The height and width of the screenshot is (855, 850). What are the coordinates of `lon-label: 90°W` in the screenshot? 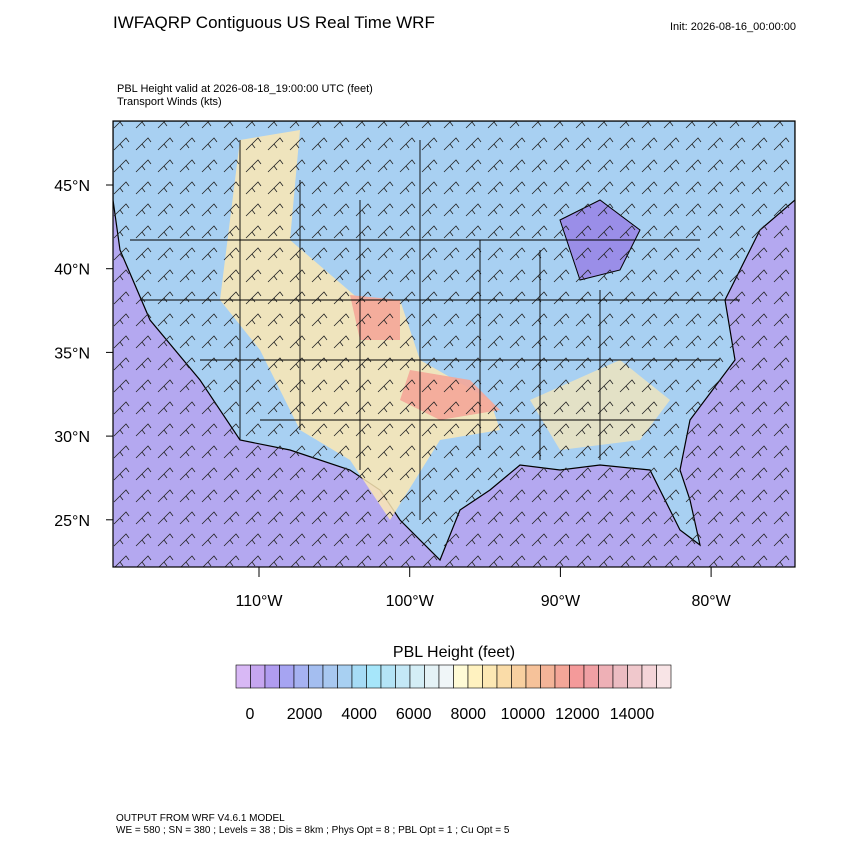 It's located at (561, 601).